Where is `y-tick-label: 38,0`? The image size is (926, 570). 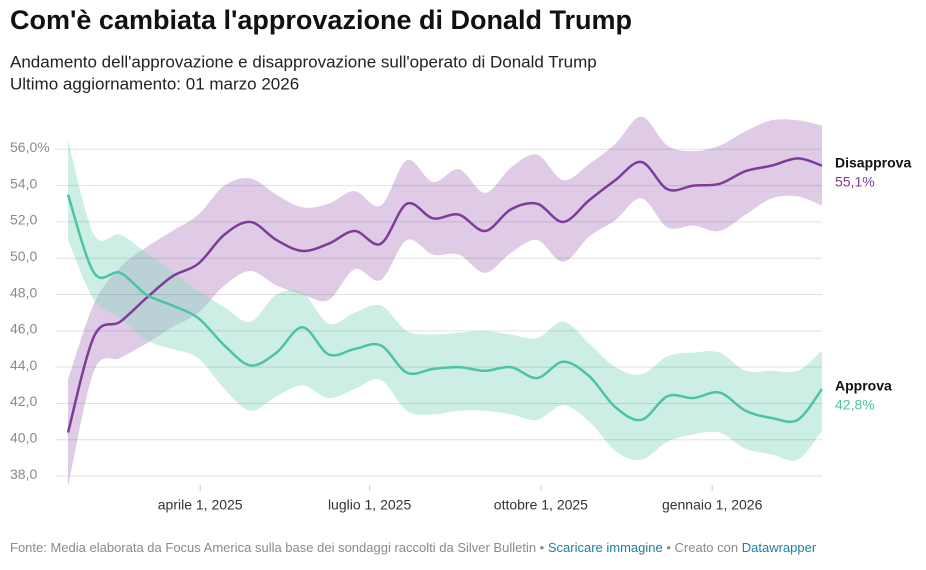
y-tick-label: 38,0 is located at coordinates (23, 474).